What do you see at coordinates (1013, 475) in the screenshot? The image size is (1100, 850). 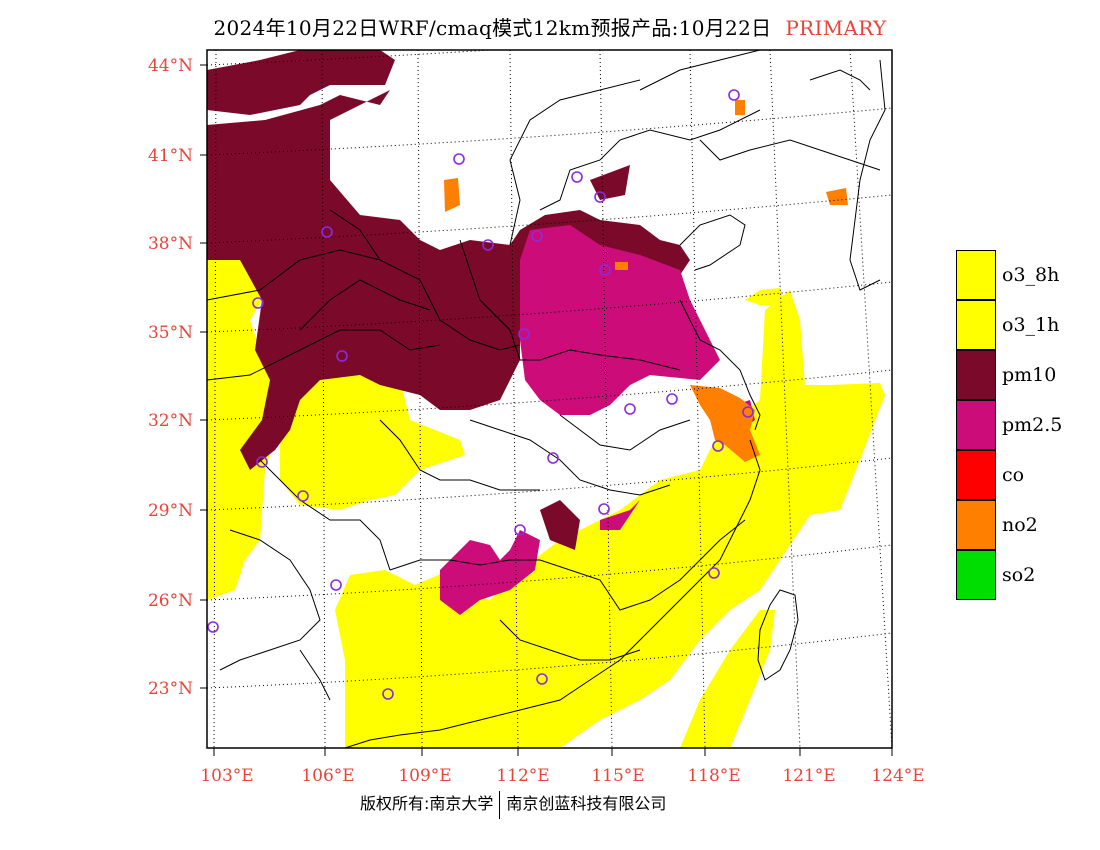 I see `legend-label: co` at bounding box center [1013, 475].